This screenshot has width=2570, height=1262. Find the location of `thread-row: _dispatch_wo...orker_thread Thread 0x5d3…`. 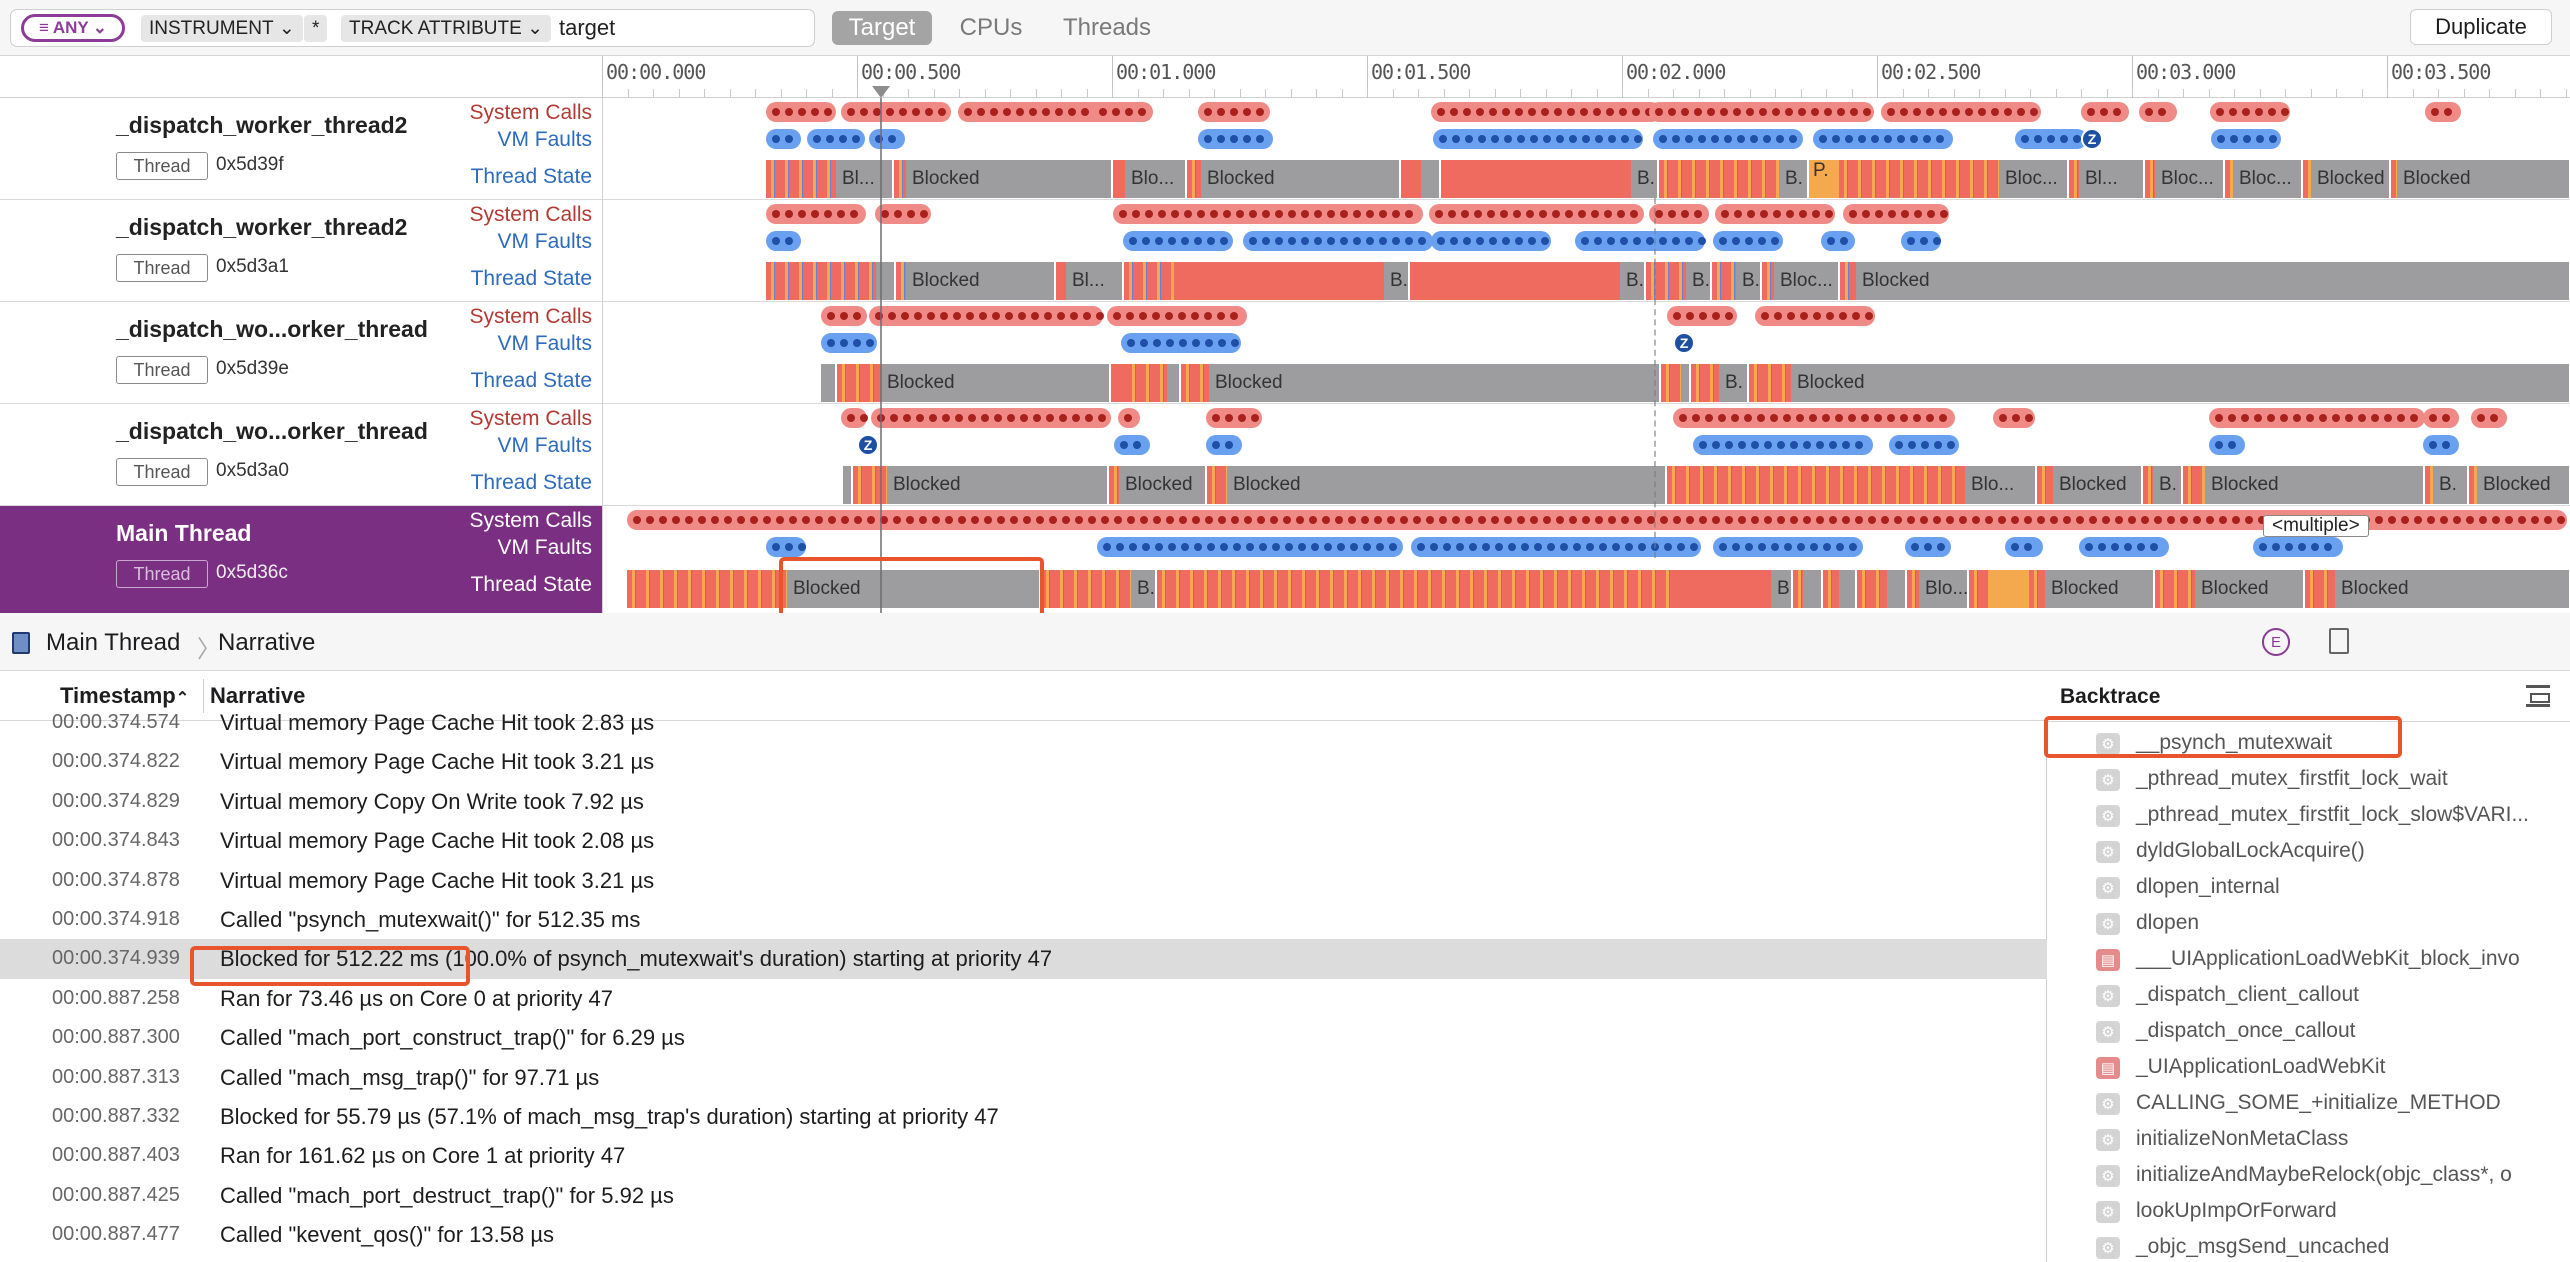

thread-row: _dispatch_wo...orker_thread Thread 0x5d3… is located at coordinates (1285, 455).